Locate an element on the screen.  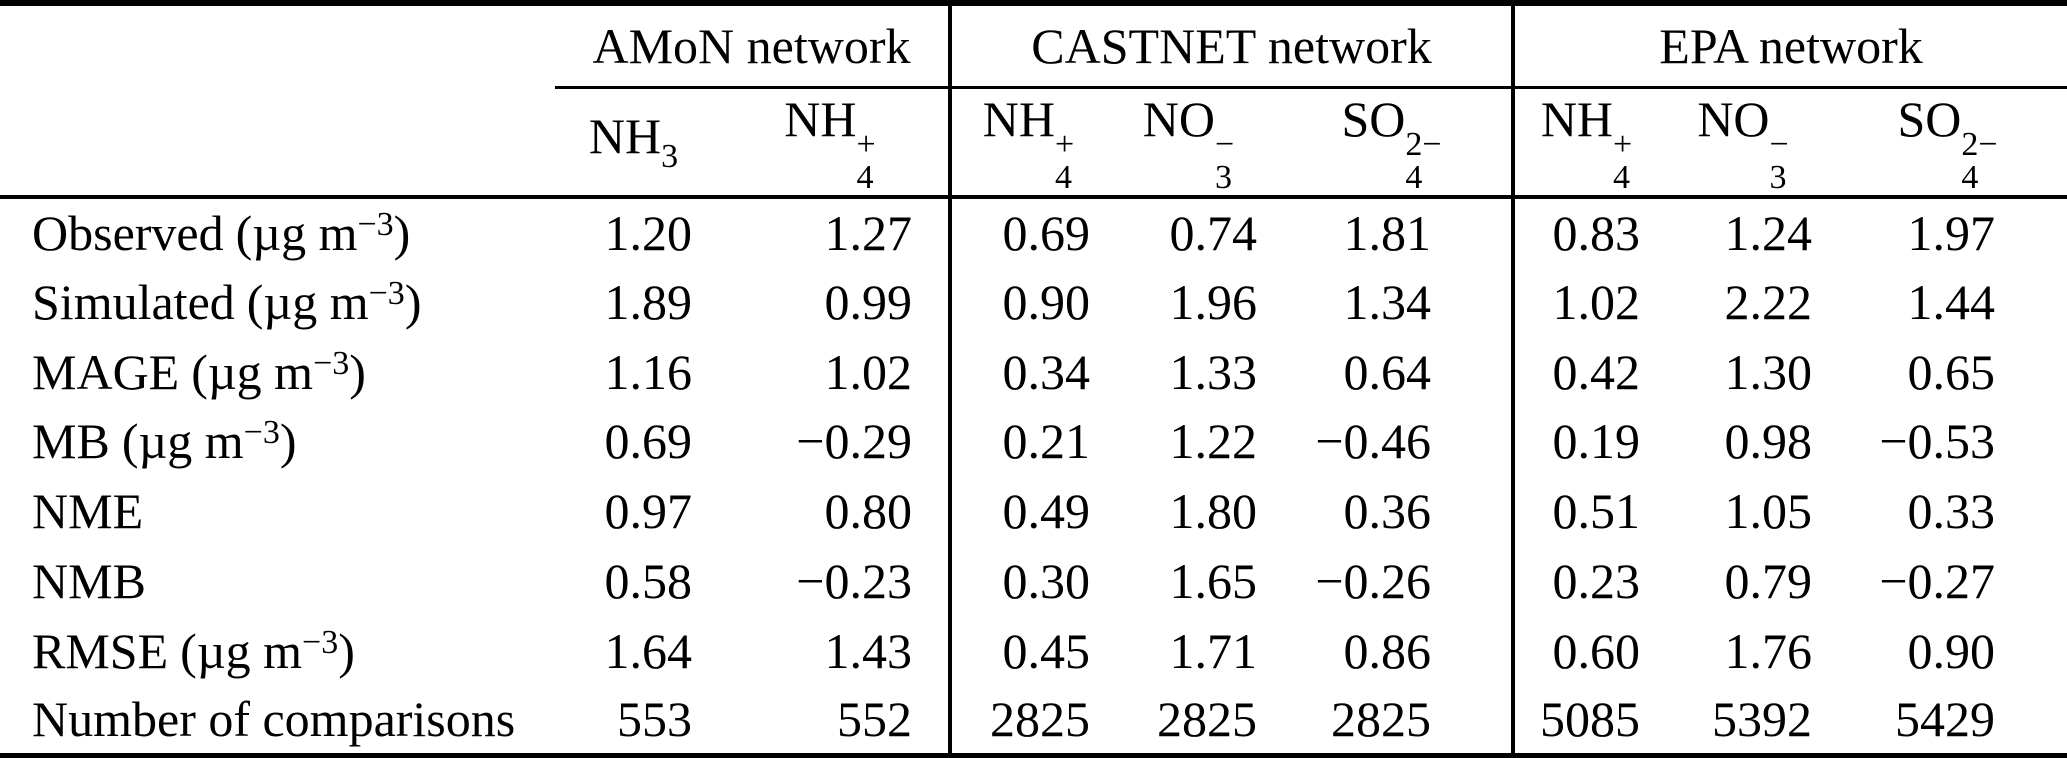
value-cell: −0.29 is located at coordinates (854, 441).